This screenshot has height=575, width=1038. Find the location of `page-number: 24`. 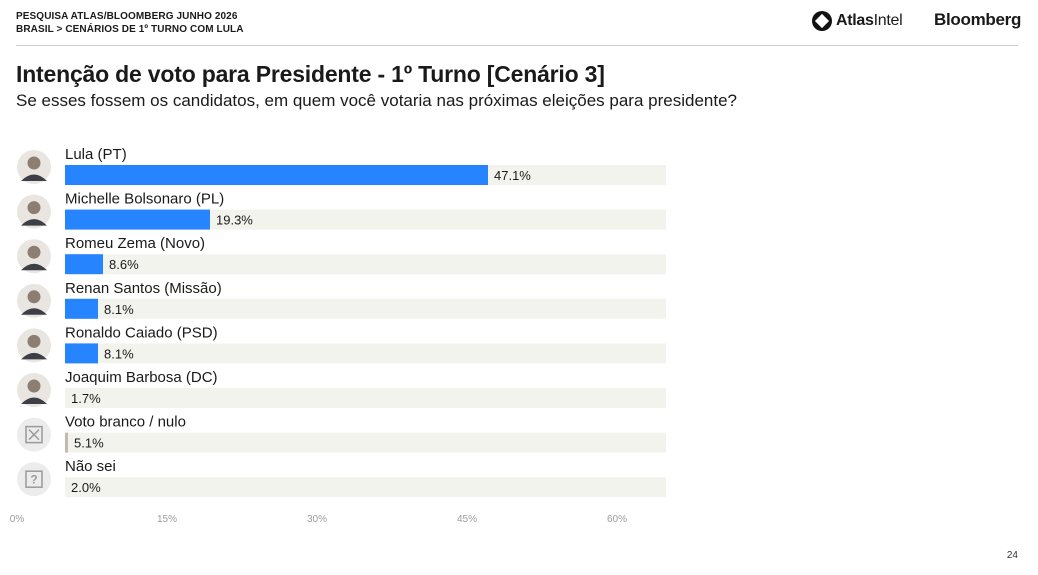

page-number: 24 is located at coordinates (1012, 555).